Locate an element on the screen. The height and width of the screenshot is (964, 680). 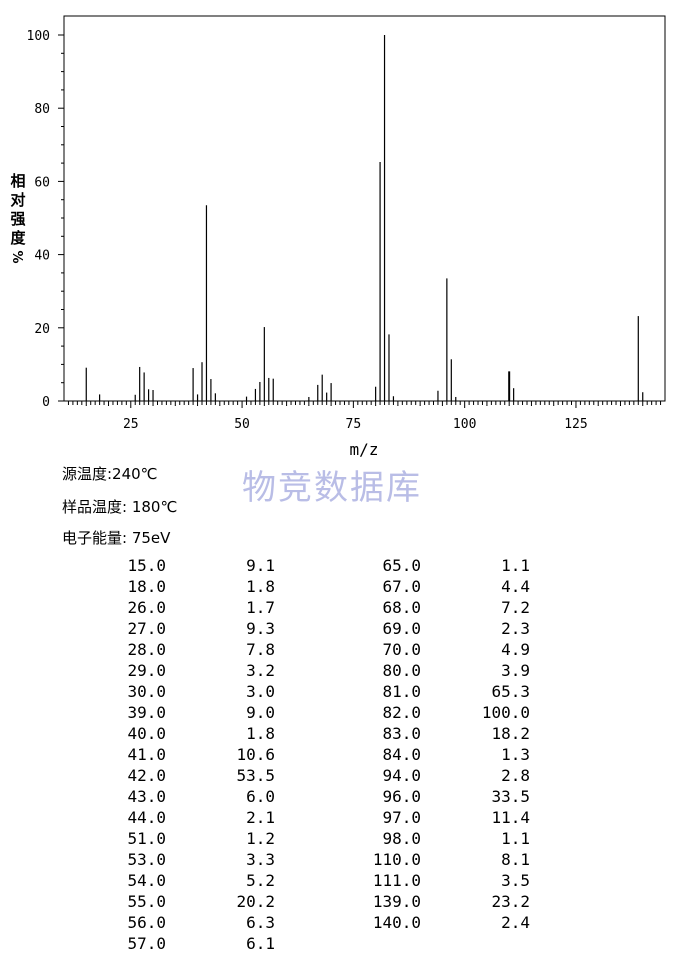
y-axis: 0 20 40 60 80 100 is located at coordinates (45, 219).